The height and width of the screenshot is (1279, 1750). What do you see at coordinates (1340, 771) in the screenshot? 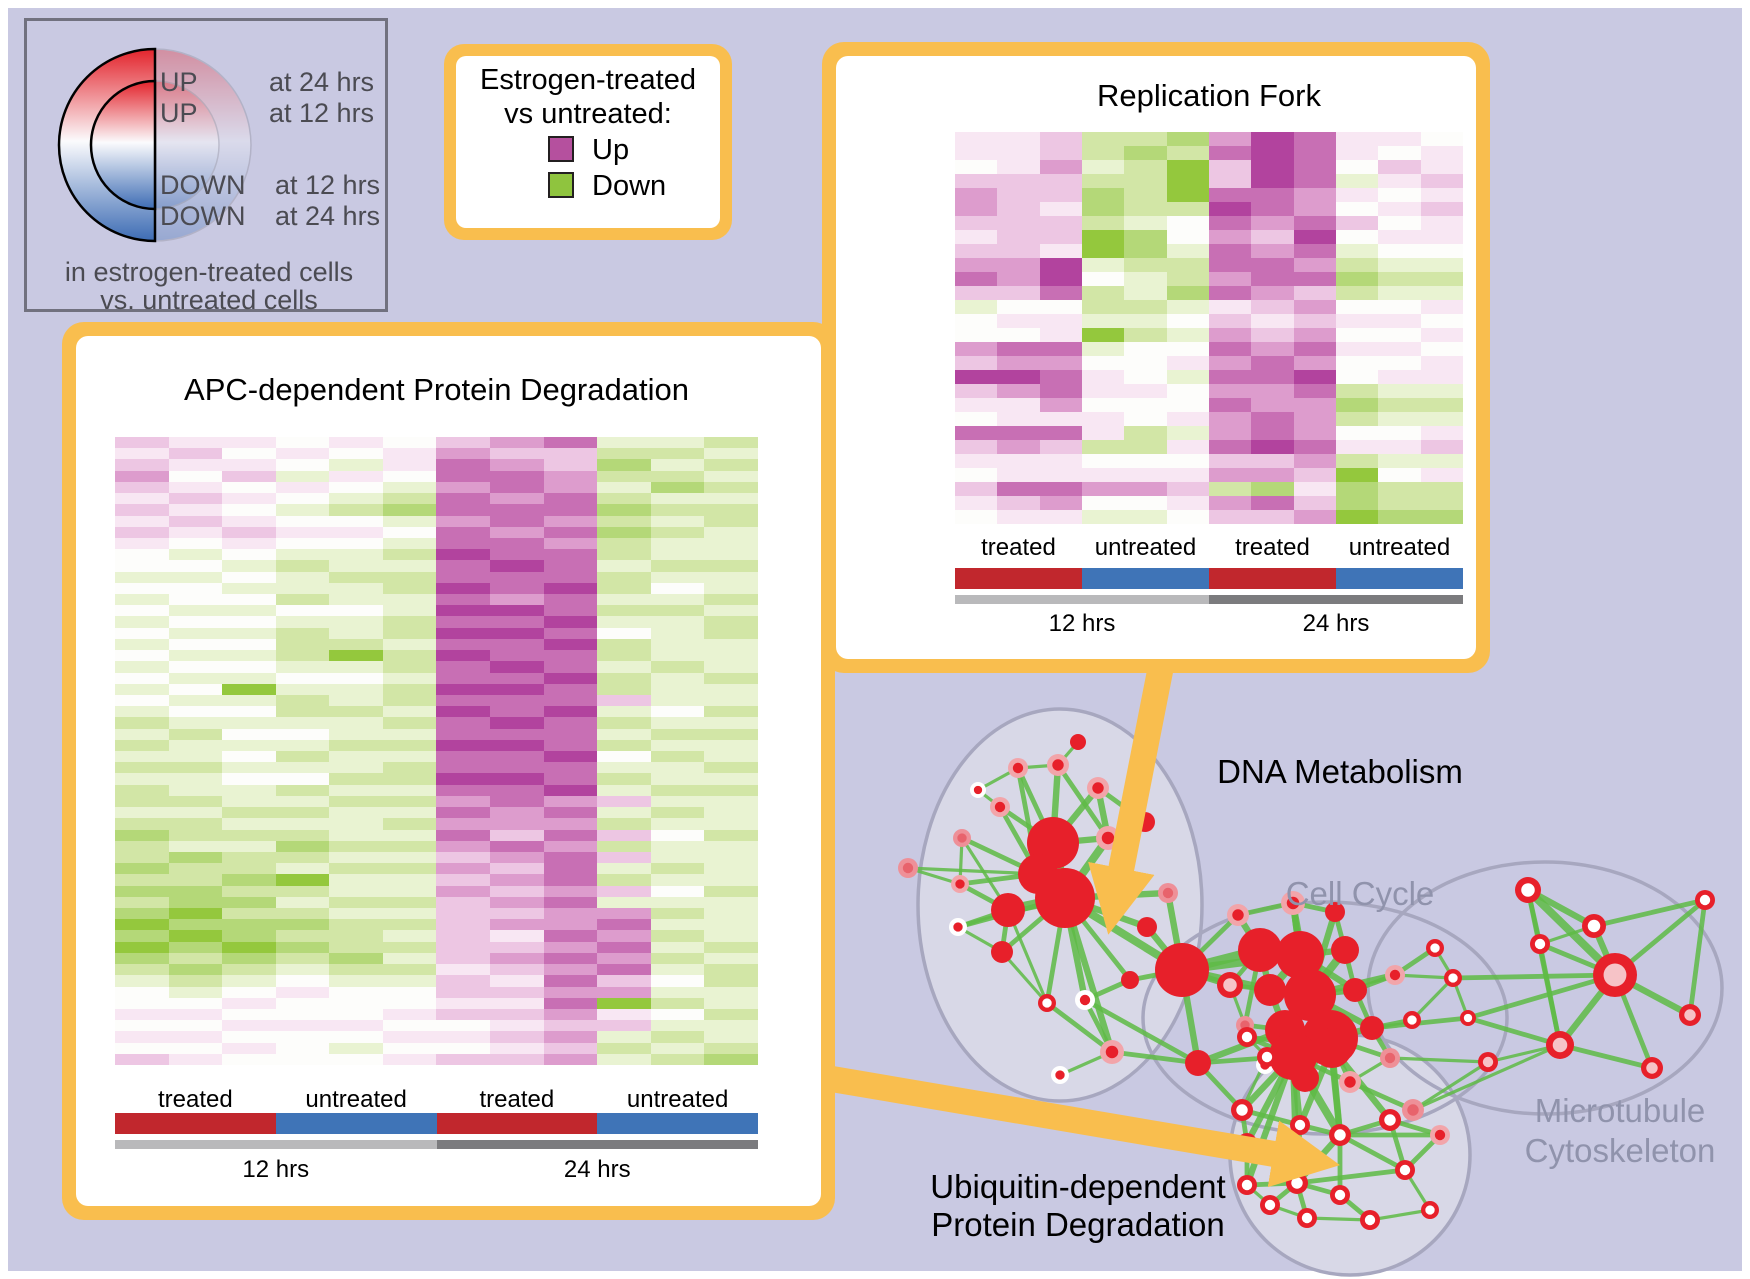
I see `dna-metabolism-label: DNA Metabolism` at bounding box center [1340, 771].